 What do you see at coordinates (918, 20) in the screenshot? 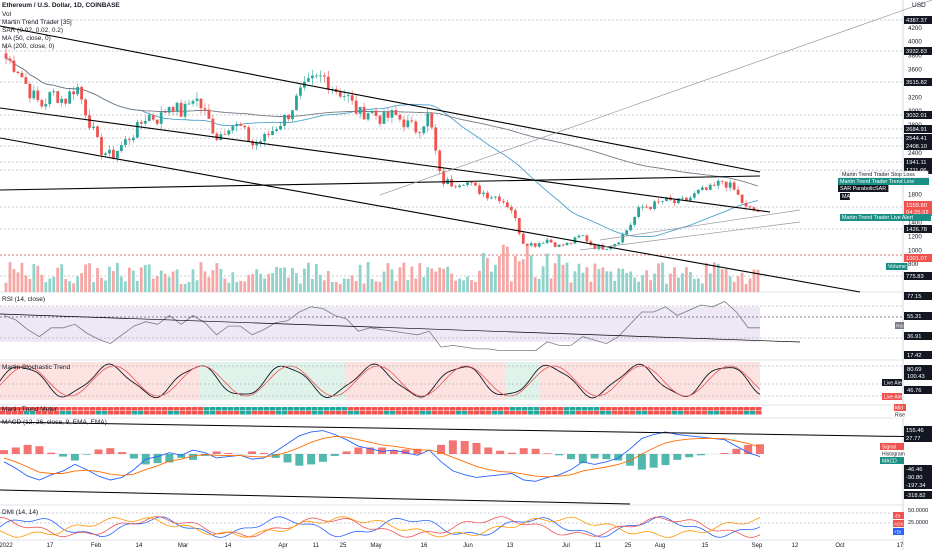
I see `price-level-badge` at bounding box center [918, 20].